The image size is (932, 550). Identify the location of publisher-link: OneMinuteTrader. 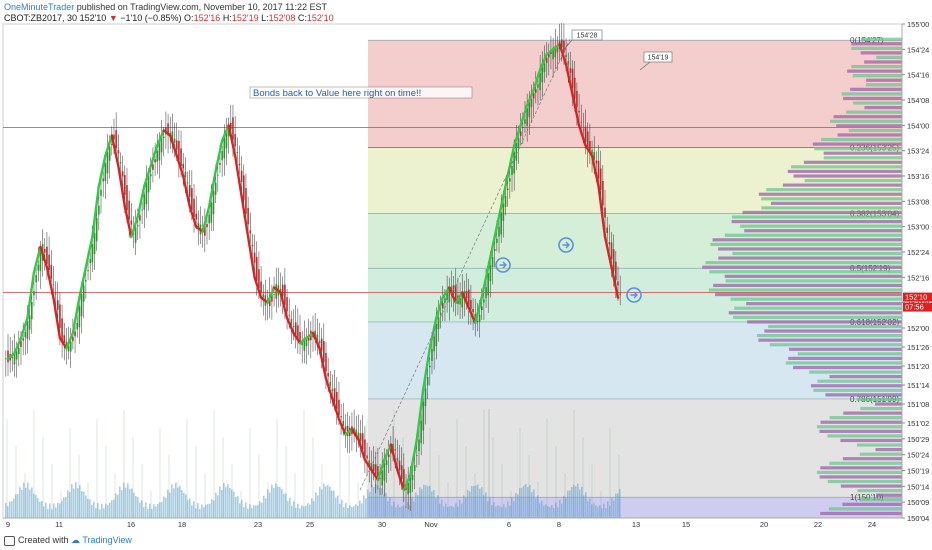
(39, 7).